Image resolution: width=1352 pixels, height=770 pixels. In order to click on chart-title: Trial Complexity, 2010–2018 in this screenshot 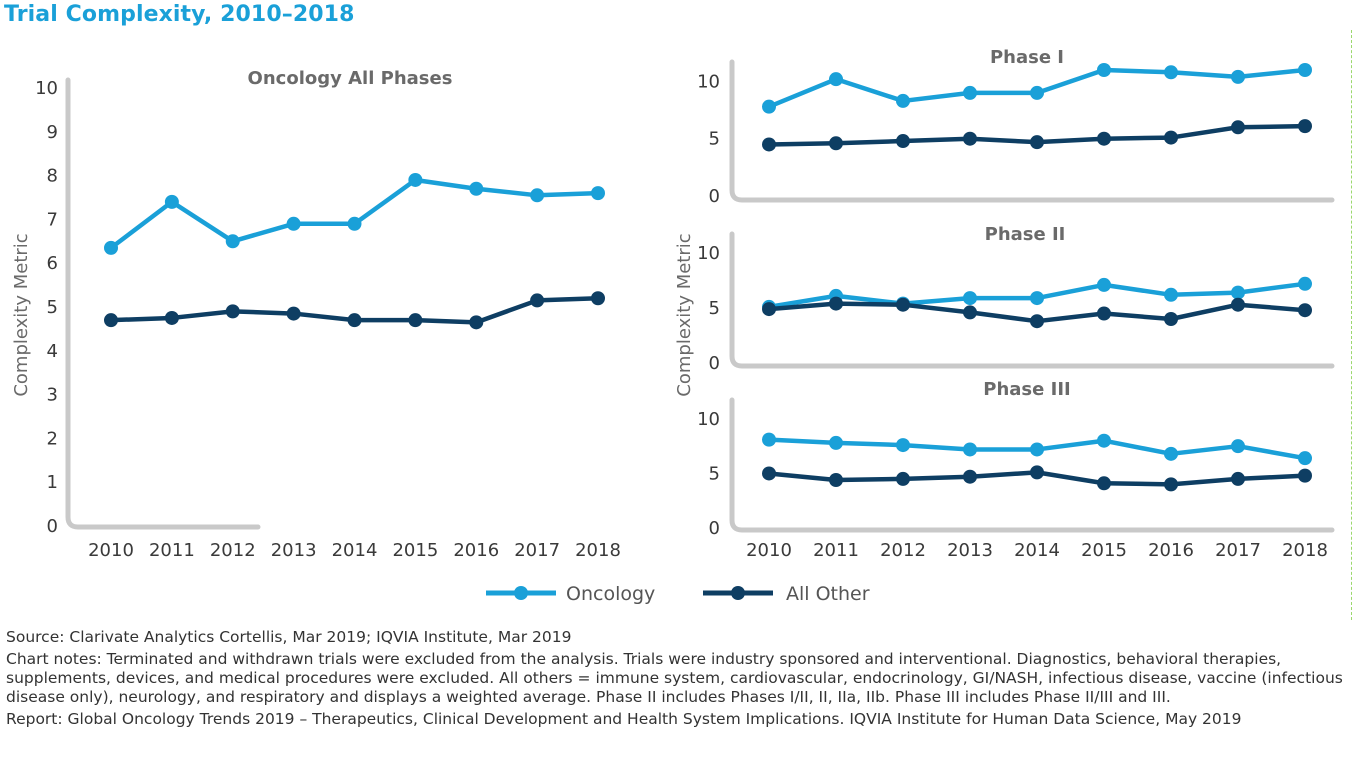, I will do `click(179, 14)`.